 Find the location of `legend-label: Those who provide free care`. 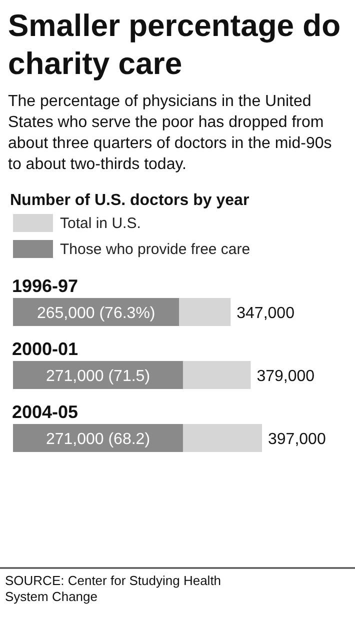

legend-label: Those who provide free care is located at coordinates (155, 249).